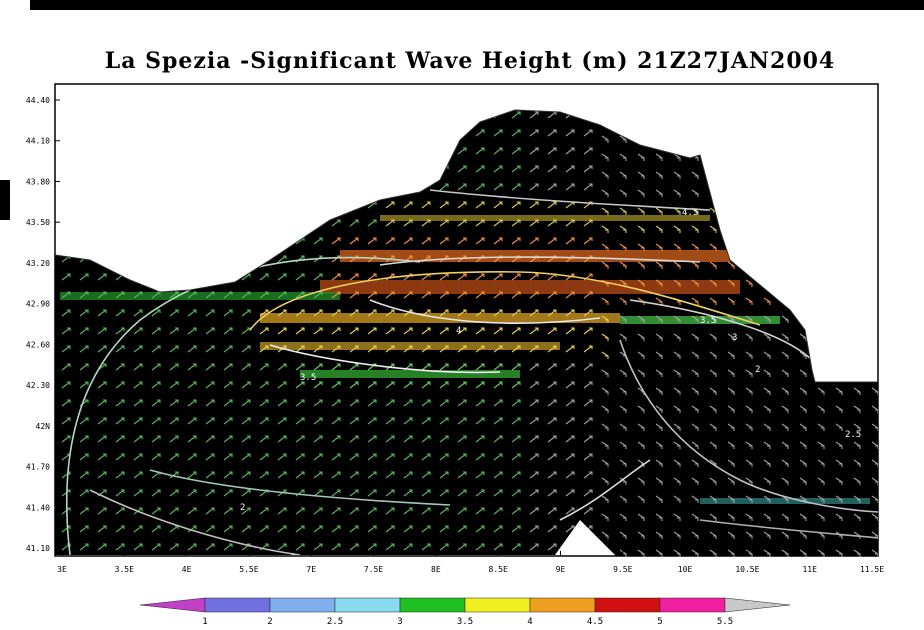 The image size is (924, 630). I want to click on colorbar-label: 2, so click(269, 622).